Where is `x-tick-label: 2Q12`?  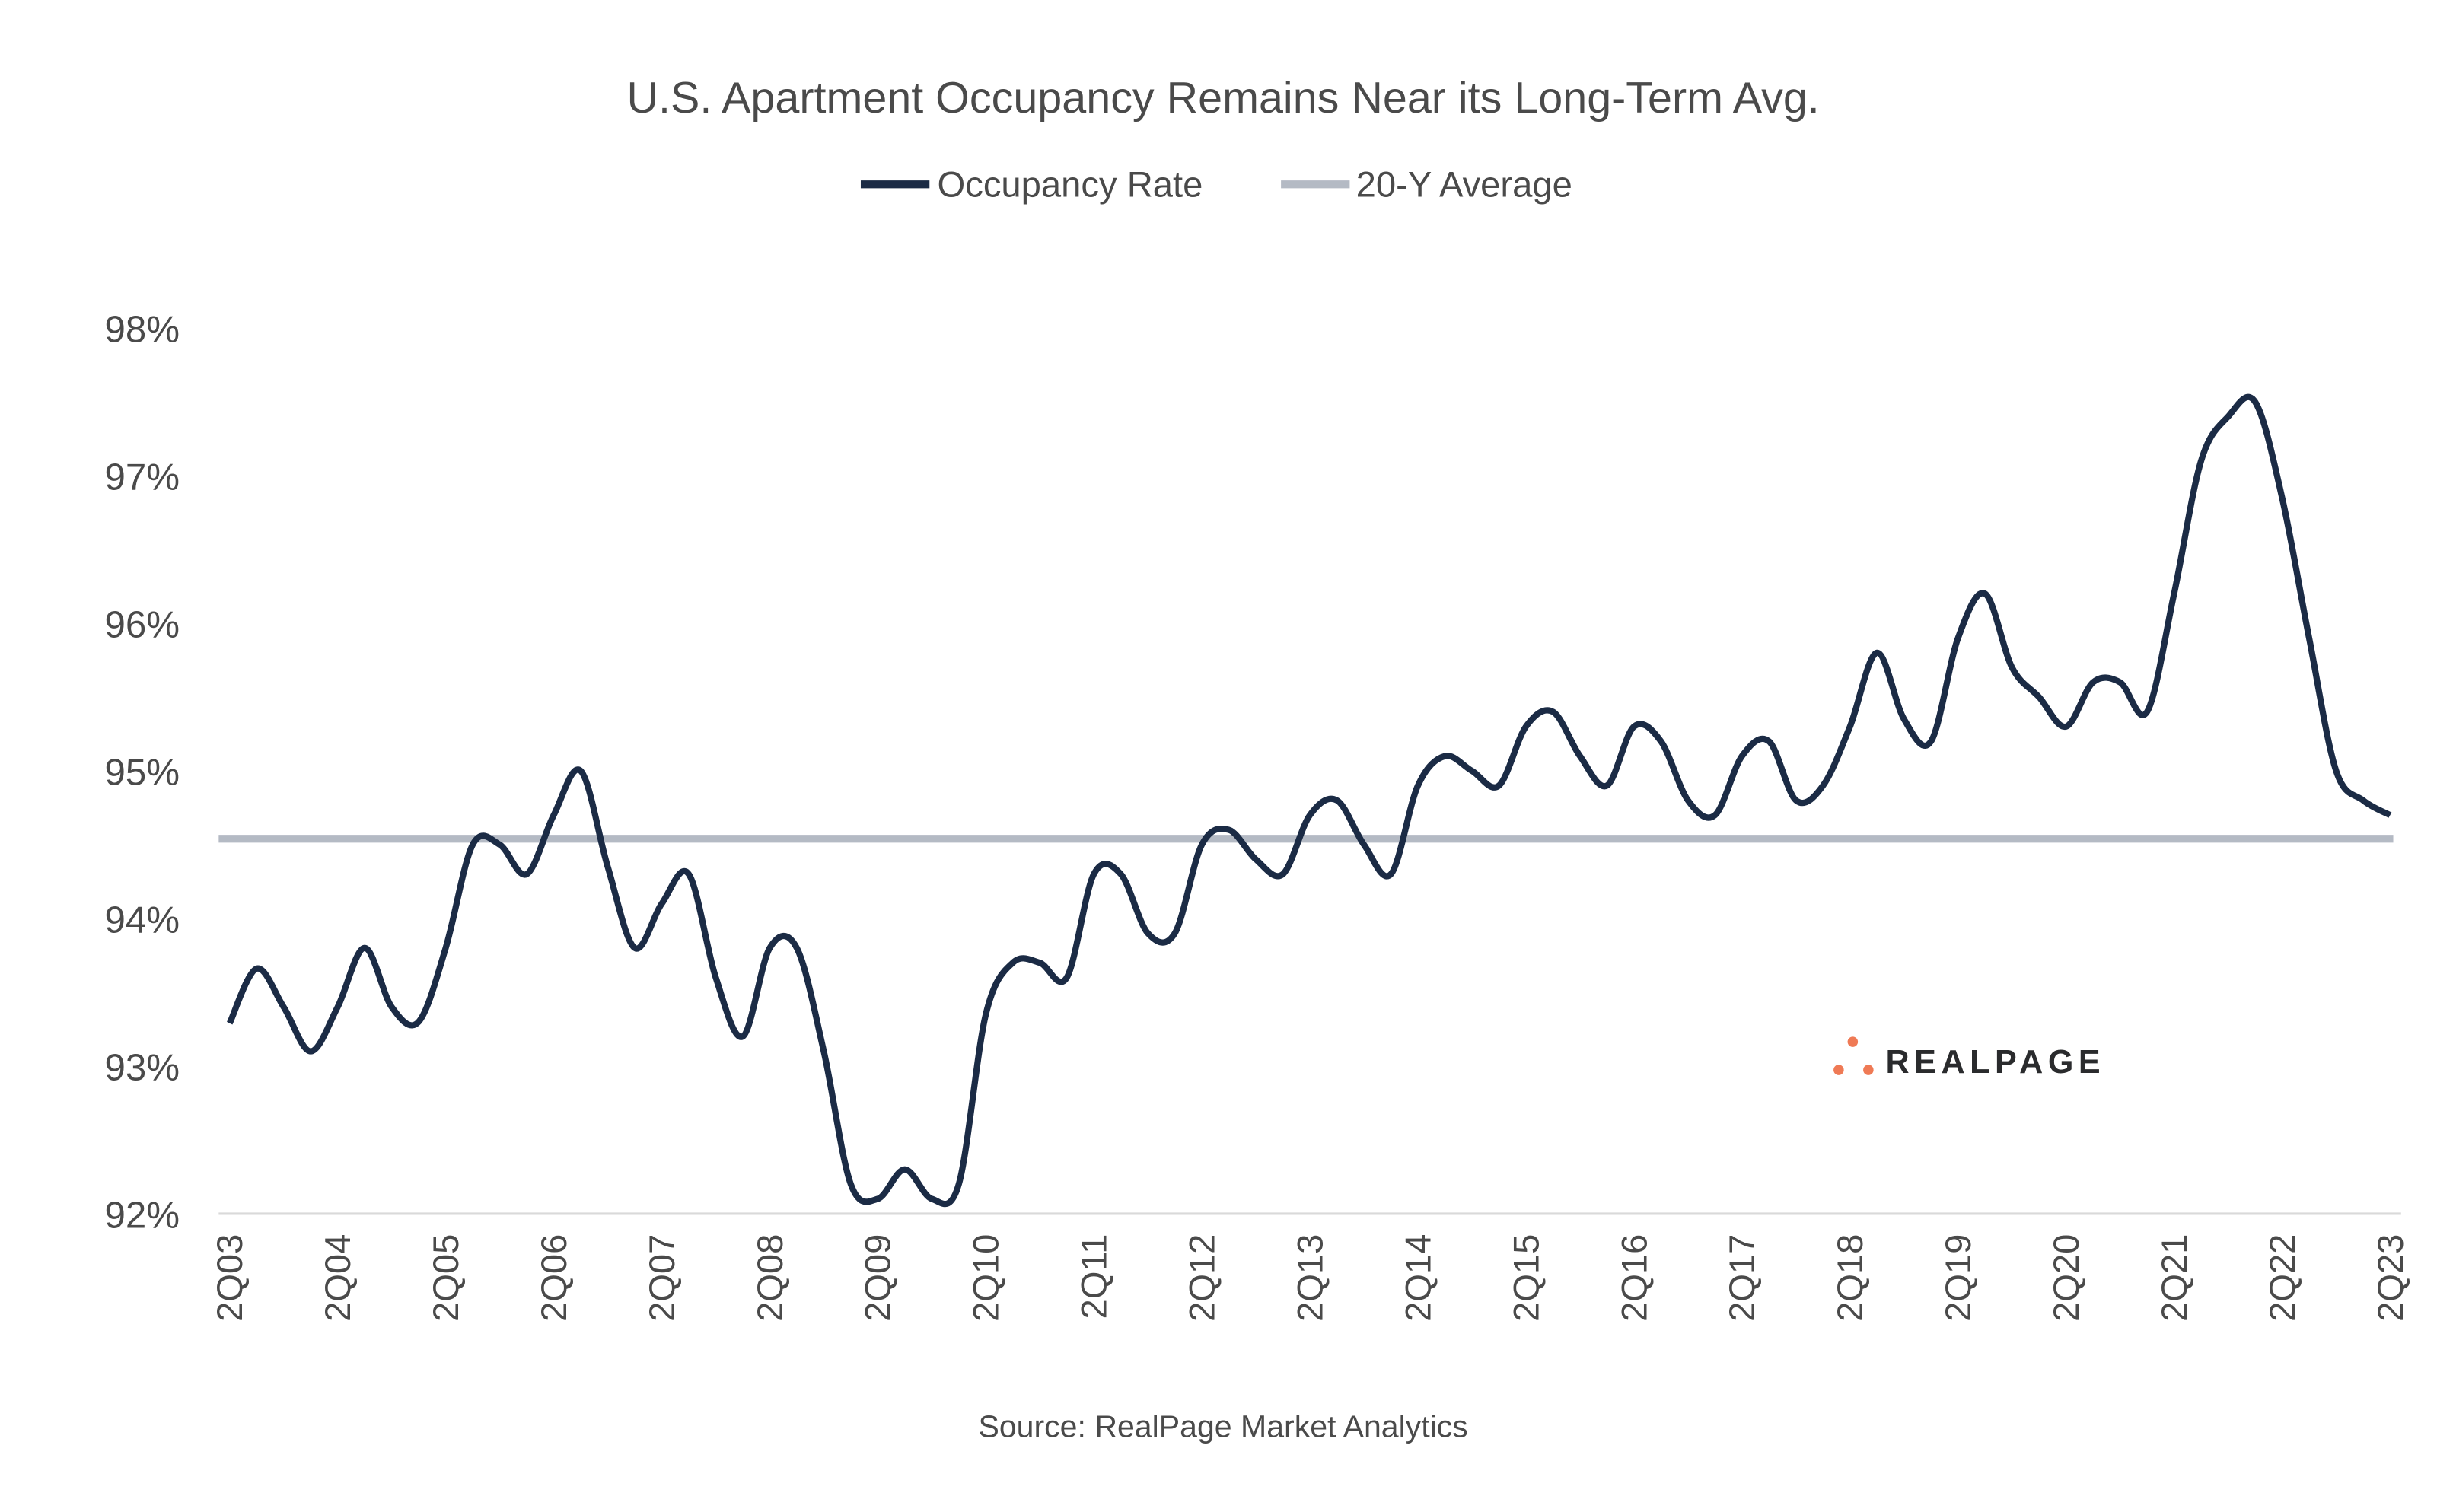 x-tick-label: 2Q12 is located at coordinates (1203, 1278).